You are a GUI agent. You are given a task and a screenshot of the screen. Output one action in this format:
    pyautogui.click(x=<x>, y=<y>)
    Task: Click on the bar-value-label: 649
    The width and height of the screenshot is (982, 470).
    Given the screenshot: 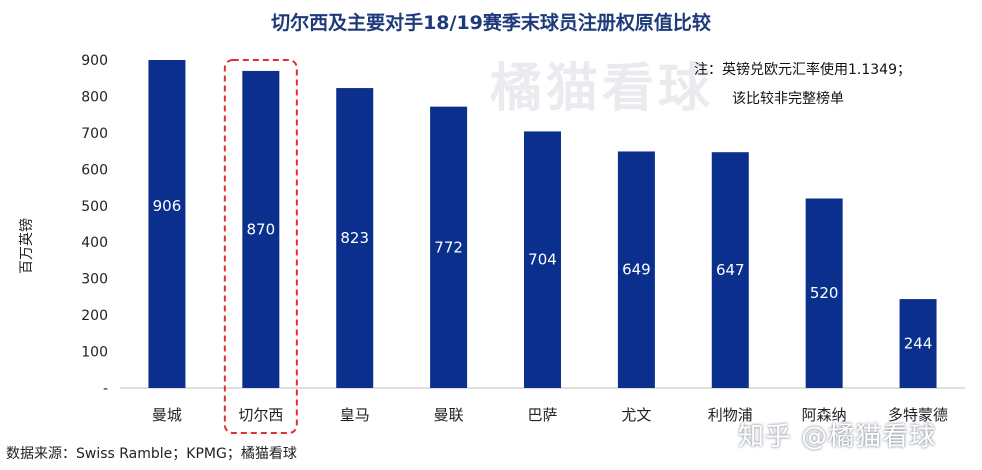 What is the action you would take?
    pyautogui.click(x=636, y=270)
    